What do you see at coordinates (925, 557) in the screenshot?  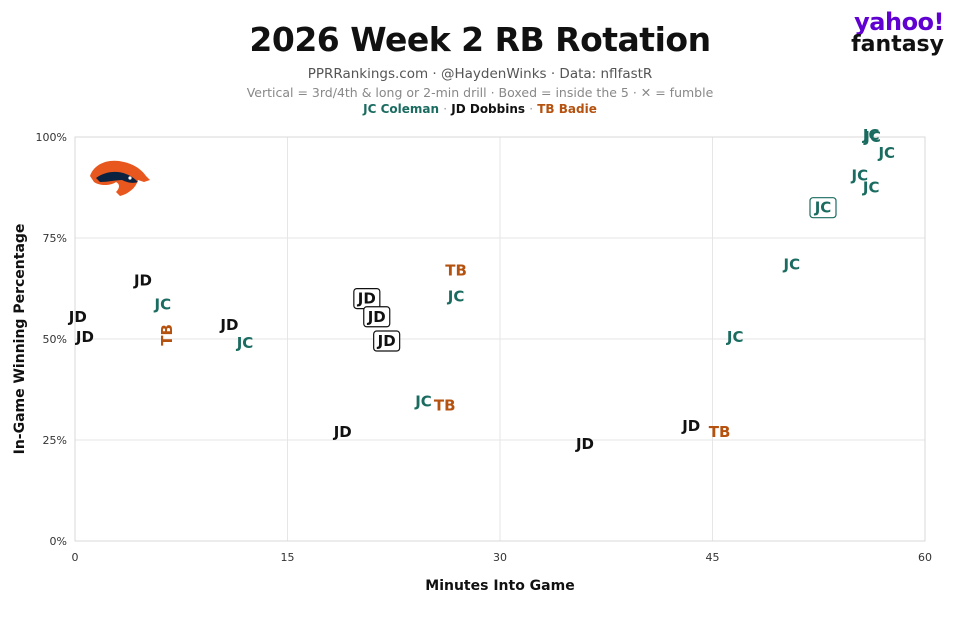 I see `x-tick-label: 60` at bounding box center [925, 557].